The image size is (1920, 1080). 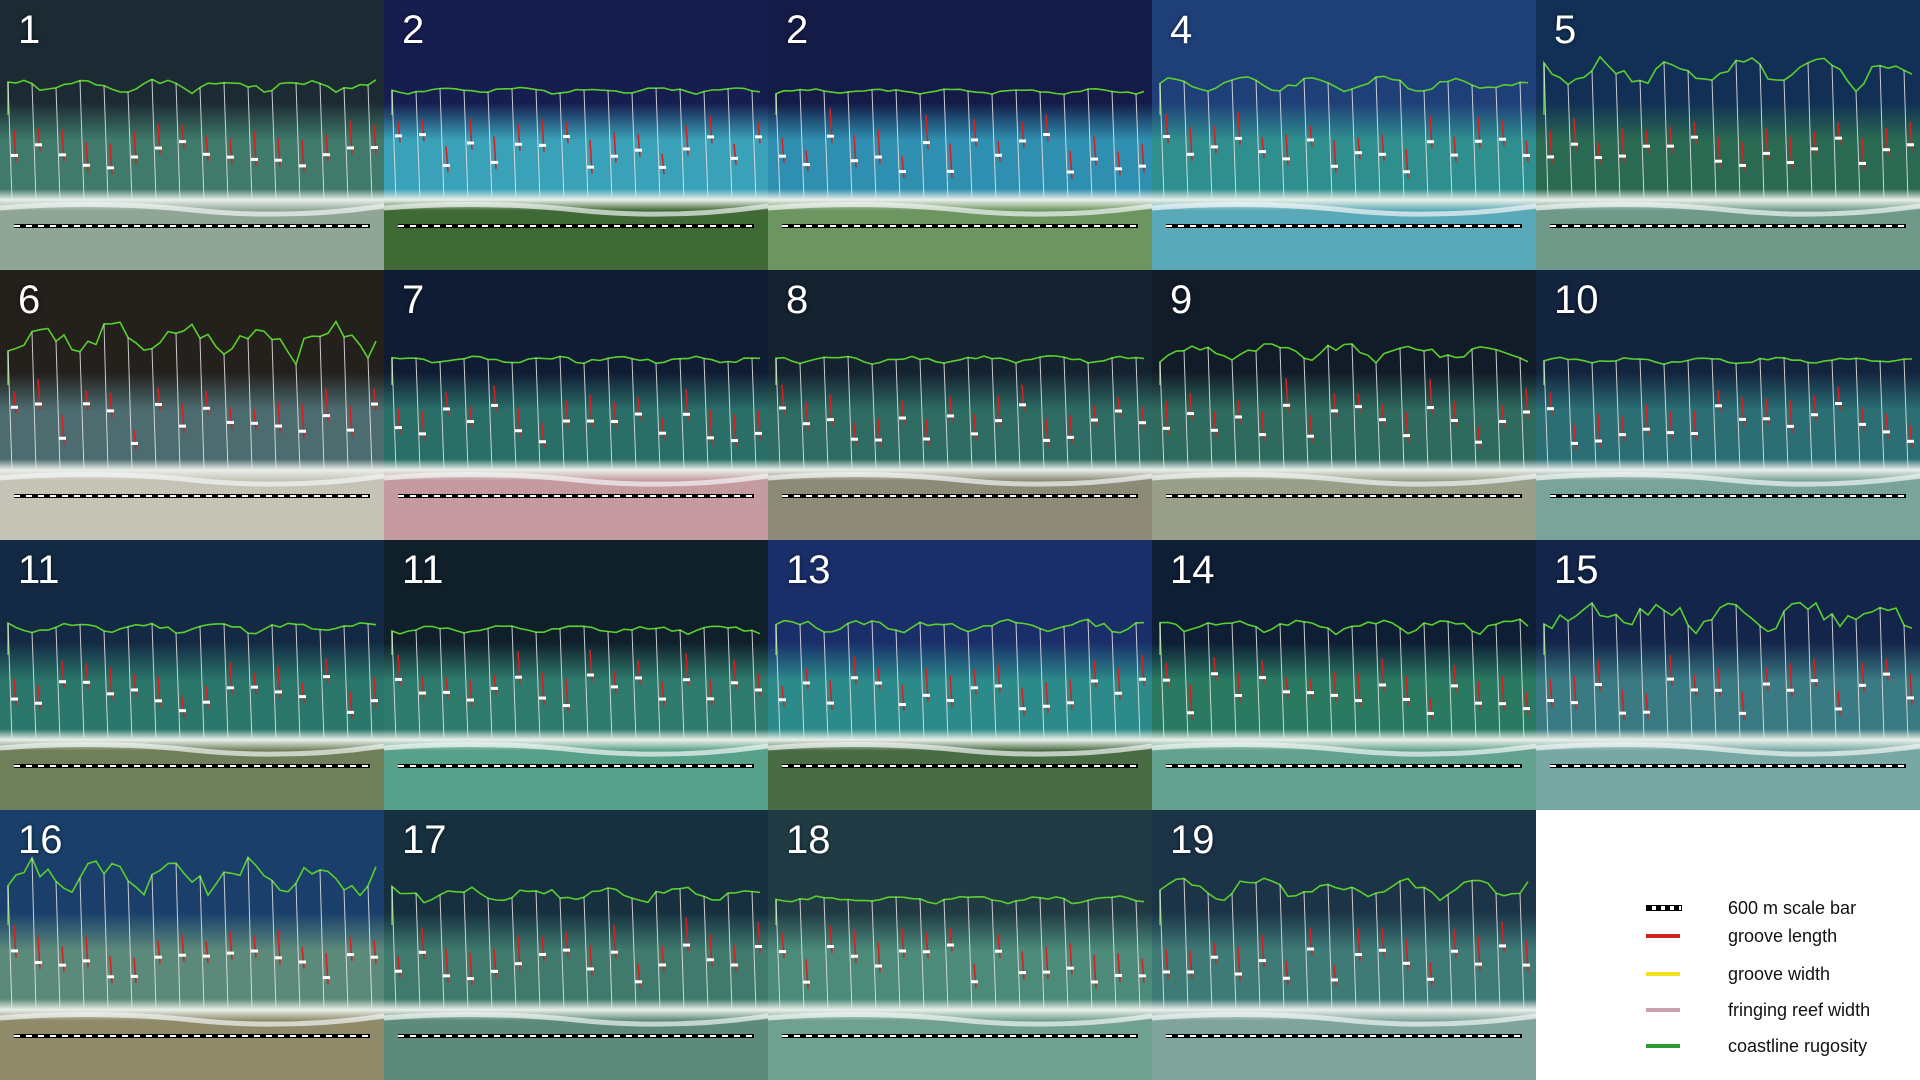 I want to click on panel-16: 16, so click(x=192, y=945).